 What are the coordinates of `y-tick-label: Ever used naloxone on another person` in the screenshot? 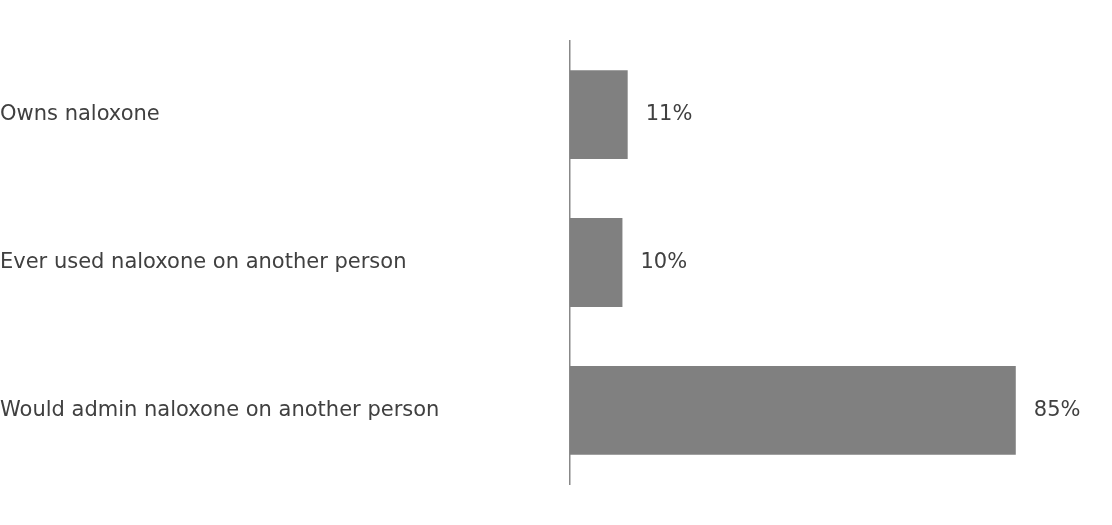 It's located at (203, 260).